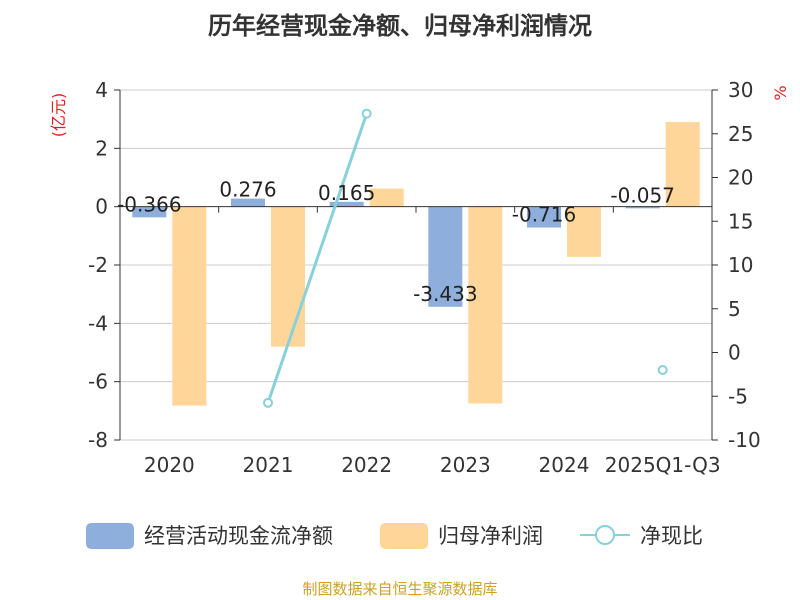 The height and width of the screenshot is (600, 800). What do you see at coordinates (149, 204) in the screenshot?
I see `cashflow-data-label: -0.366` at bounding box center [149, 204].